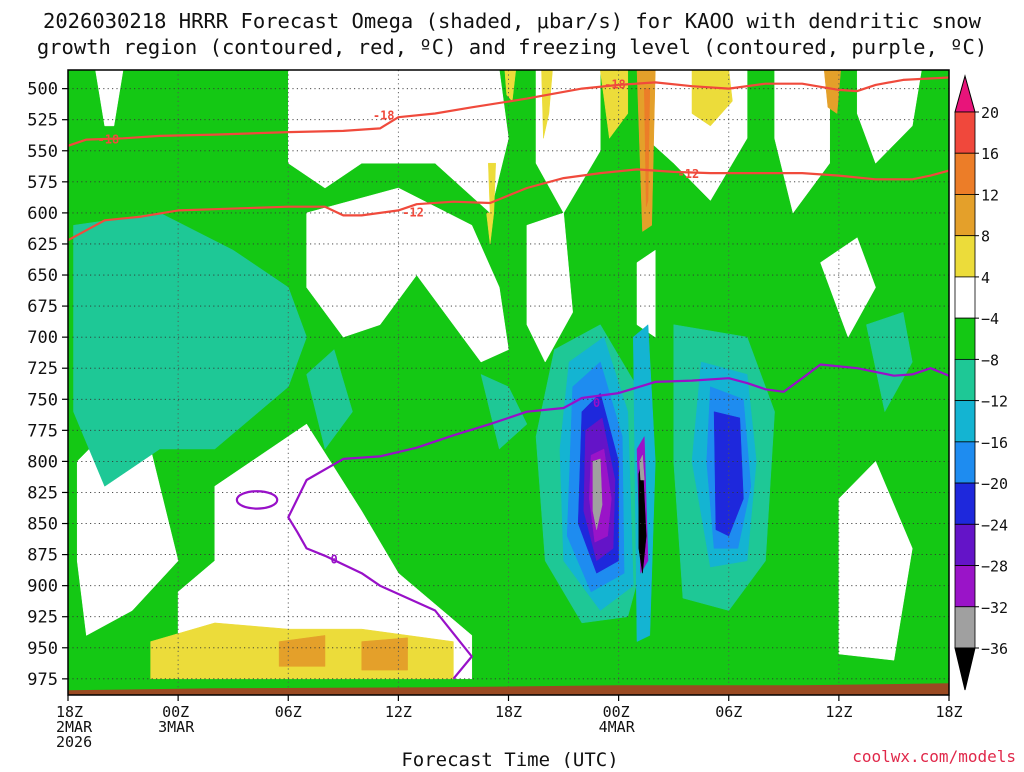 This screenshot has width=1024, height=772. What do you see at coordinates (42, 307) in the screenshot?
I see `y-tick-label: 675` at bounding box center [42, 307].